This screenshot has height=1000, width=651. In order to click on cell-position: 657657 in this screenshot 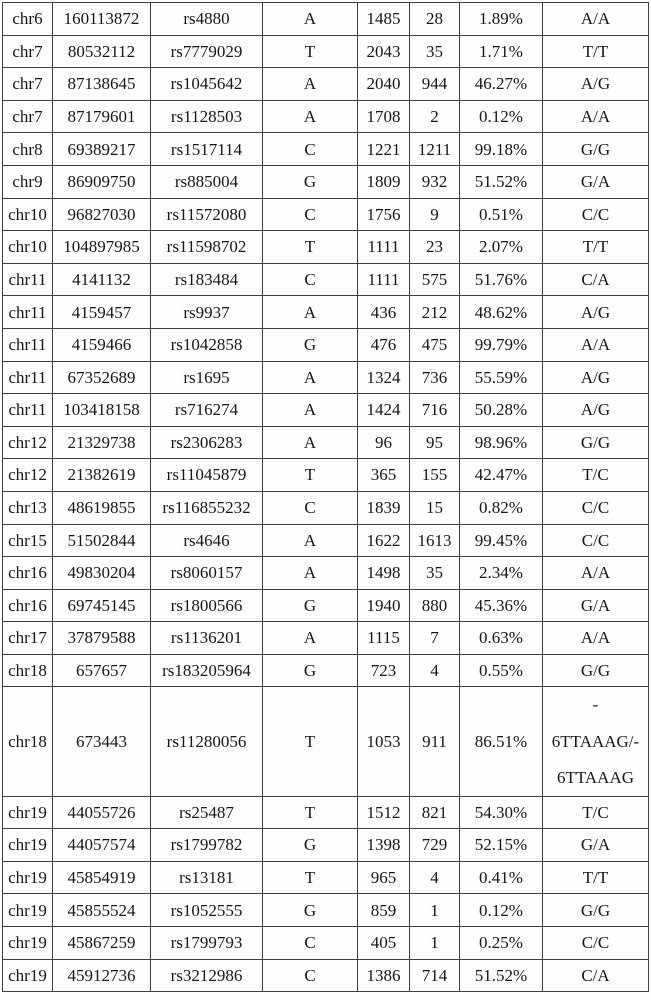, I will do `click(101, 670)`.